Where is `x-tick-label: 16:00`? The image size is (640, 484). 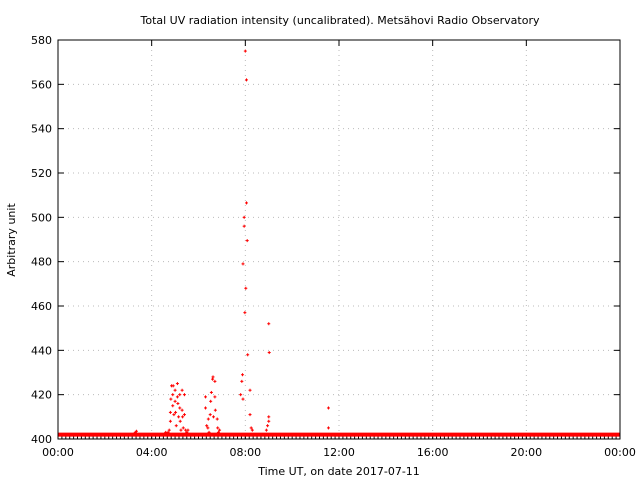 x-tick-label: 16:00 is located at coordinates (433, 452).